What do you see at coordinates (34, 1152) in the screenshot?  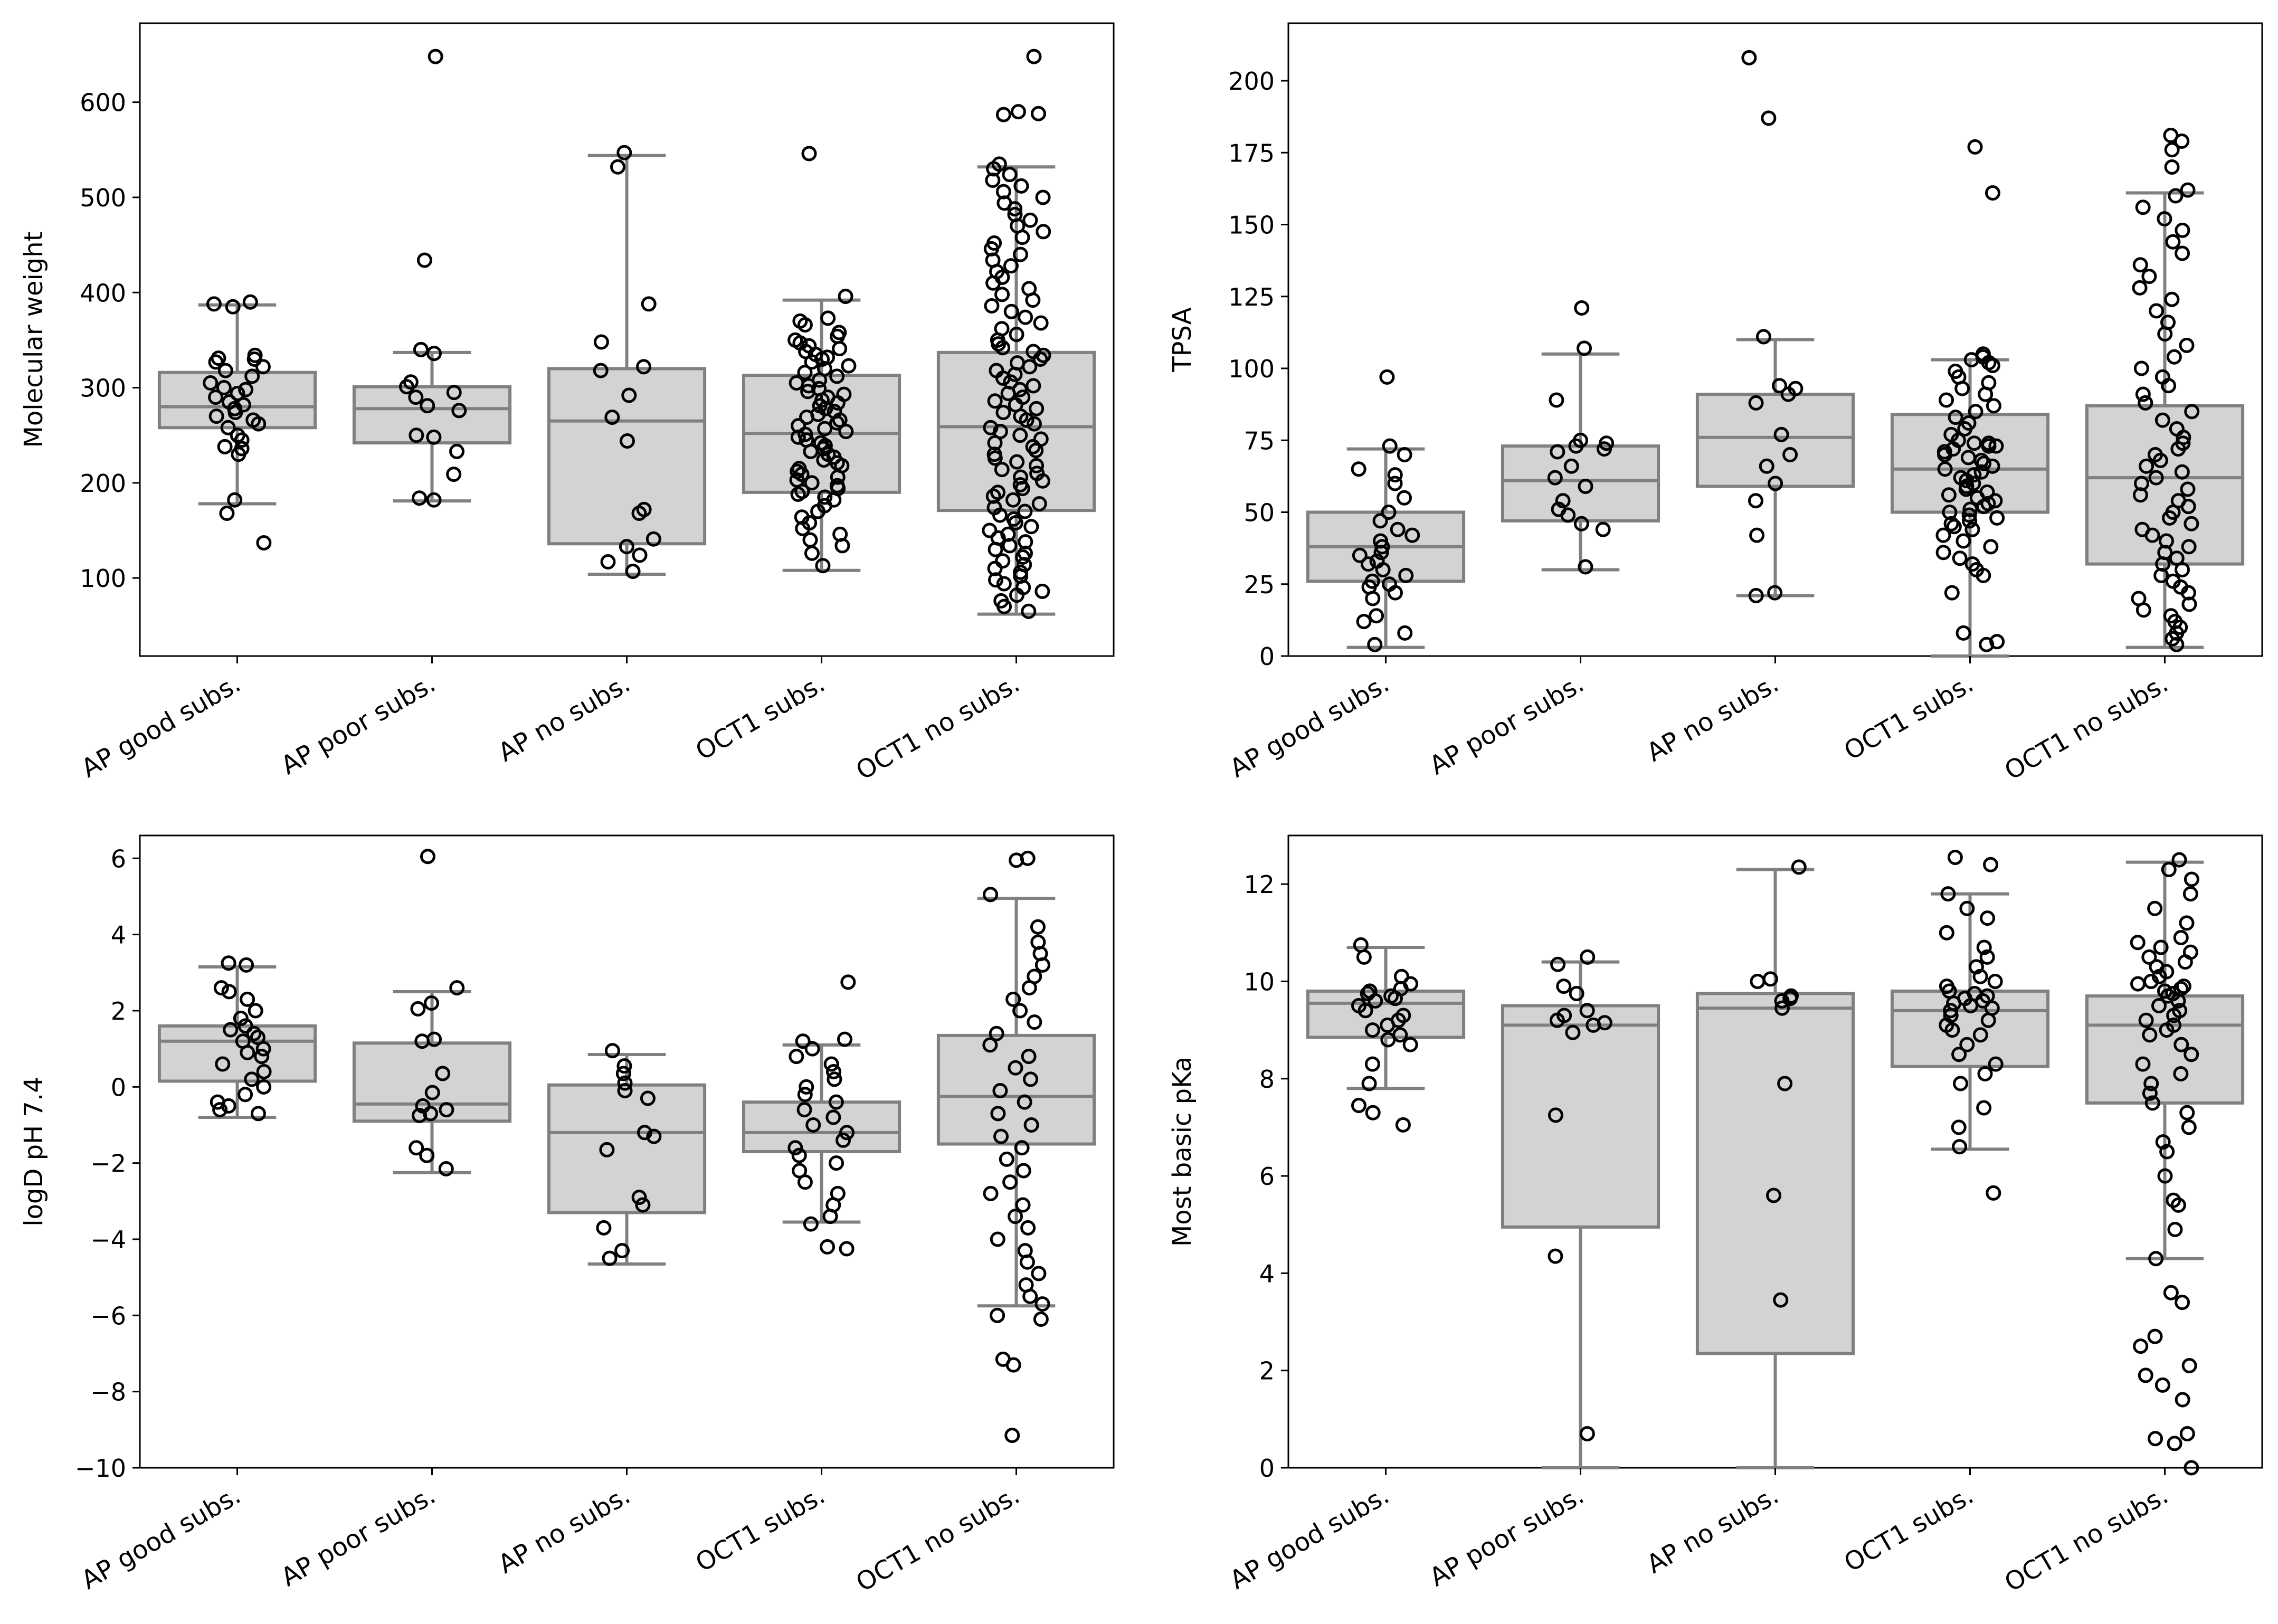 I see `y-axis-label: logD pH 7.4` at bounding box center [34, 1152].